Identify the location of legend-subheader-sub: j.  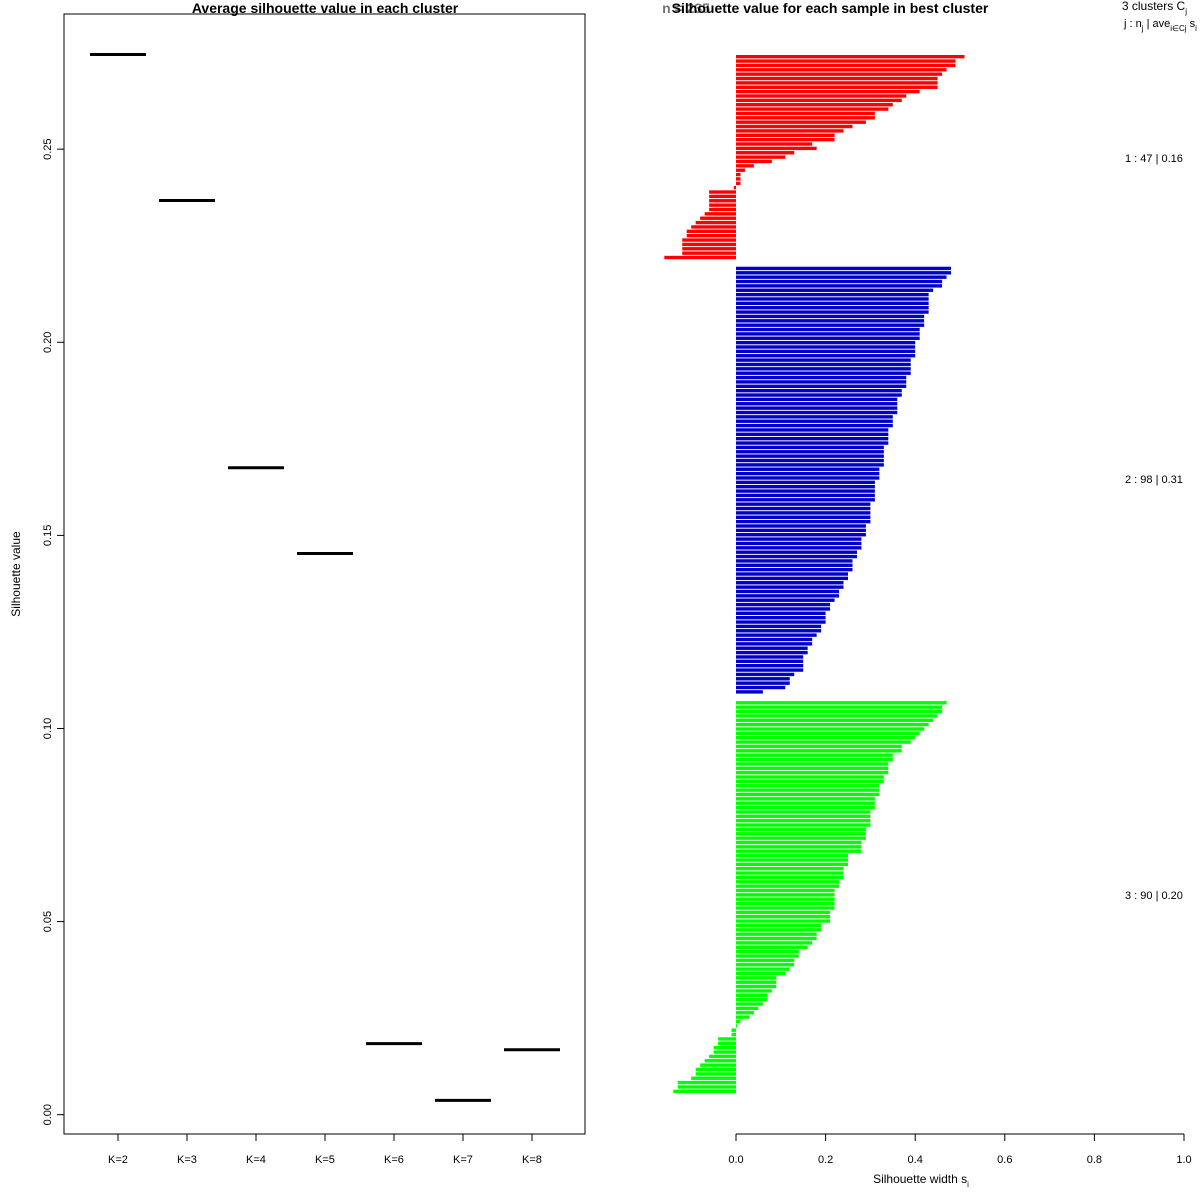
(1142, 28).